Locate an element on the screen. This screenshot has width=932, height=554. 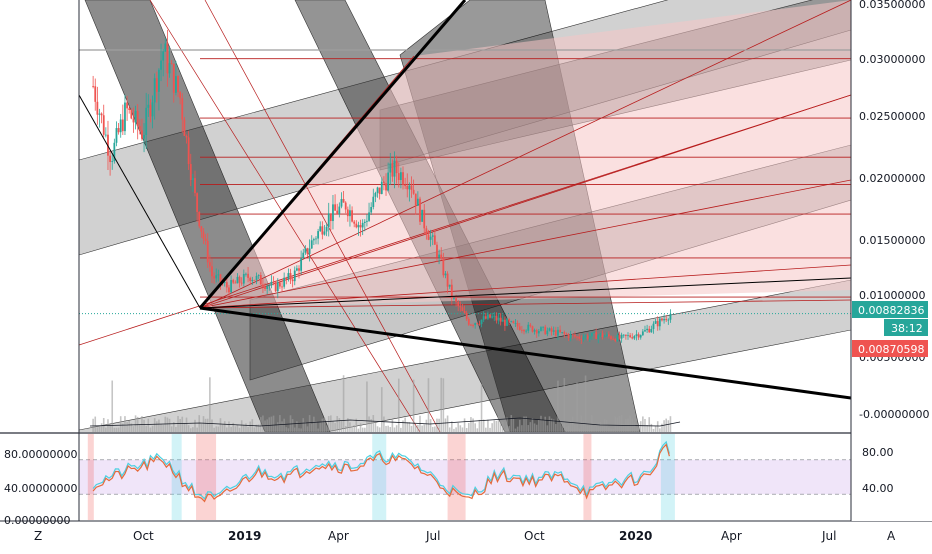
time-label: Jul is located at coordinates (828, 536).